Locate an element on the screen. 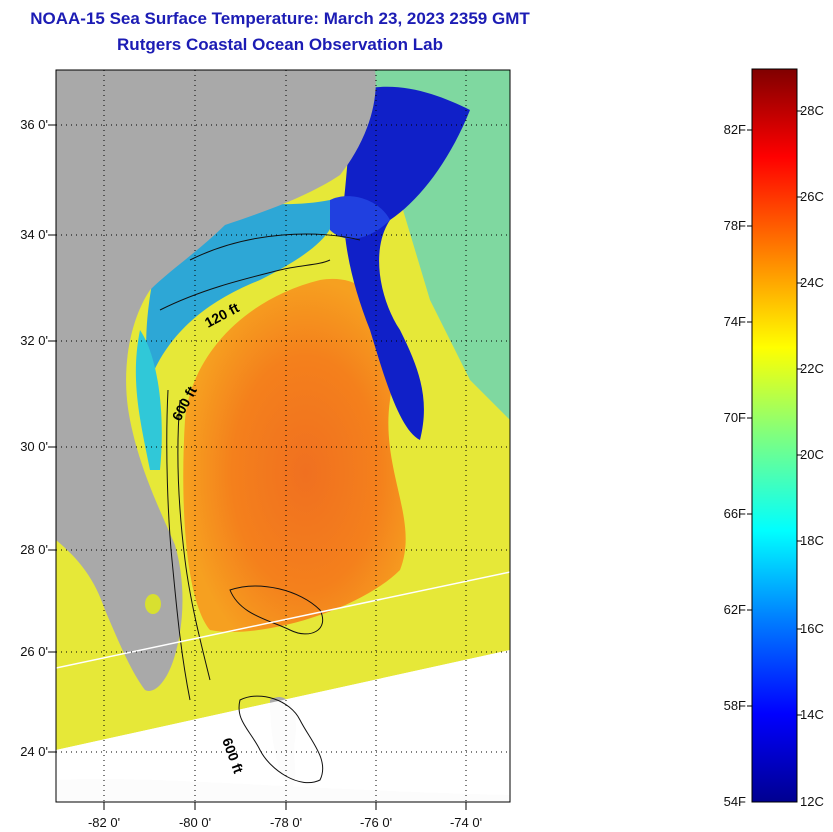  colorbar-label-c: 14C is located at coordinates (812, 714).